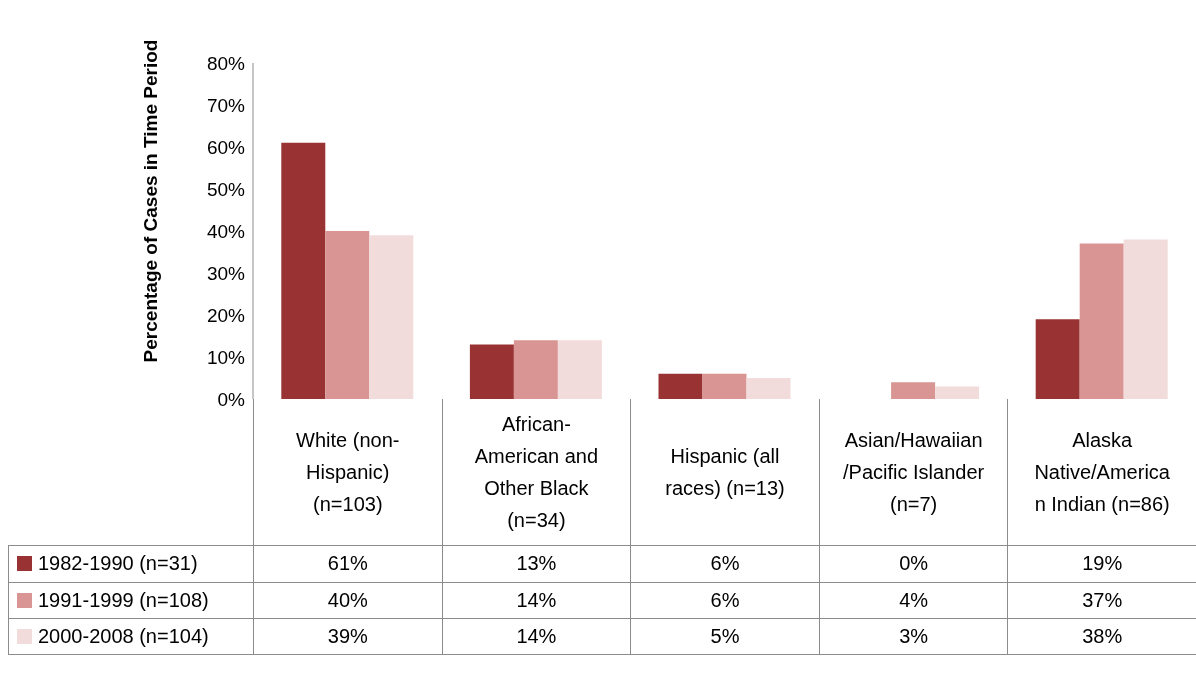 This screenshot has width=1196, height=675. What do you see at coordinates (123, 600) in the screenshot?
I see `legend-label: 1991-1999 (n=108)` at bounding box center [123, 600].